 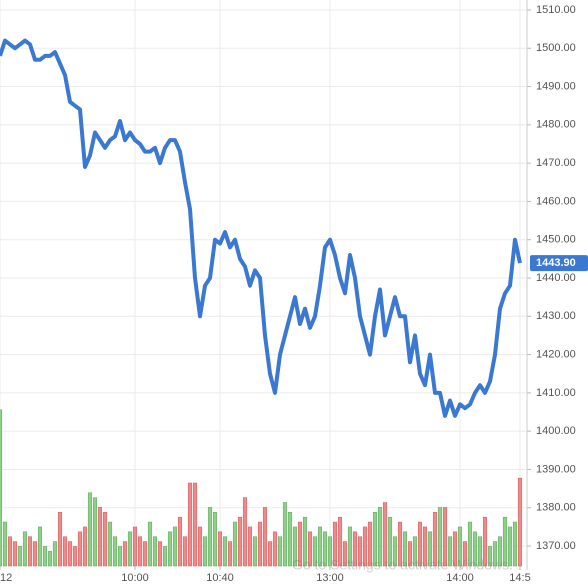 I want to click on y-tick-label: 1500.00, so click(x=556, y=48).